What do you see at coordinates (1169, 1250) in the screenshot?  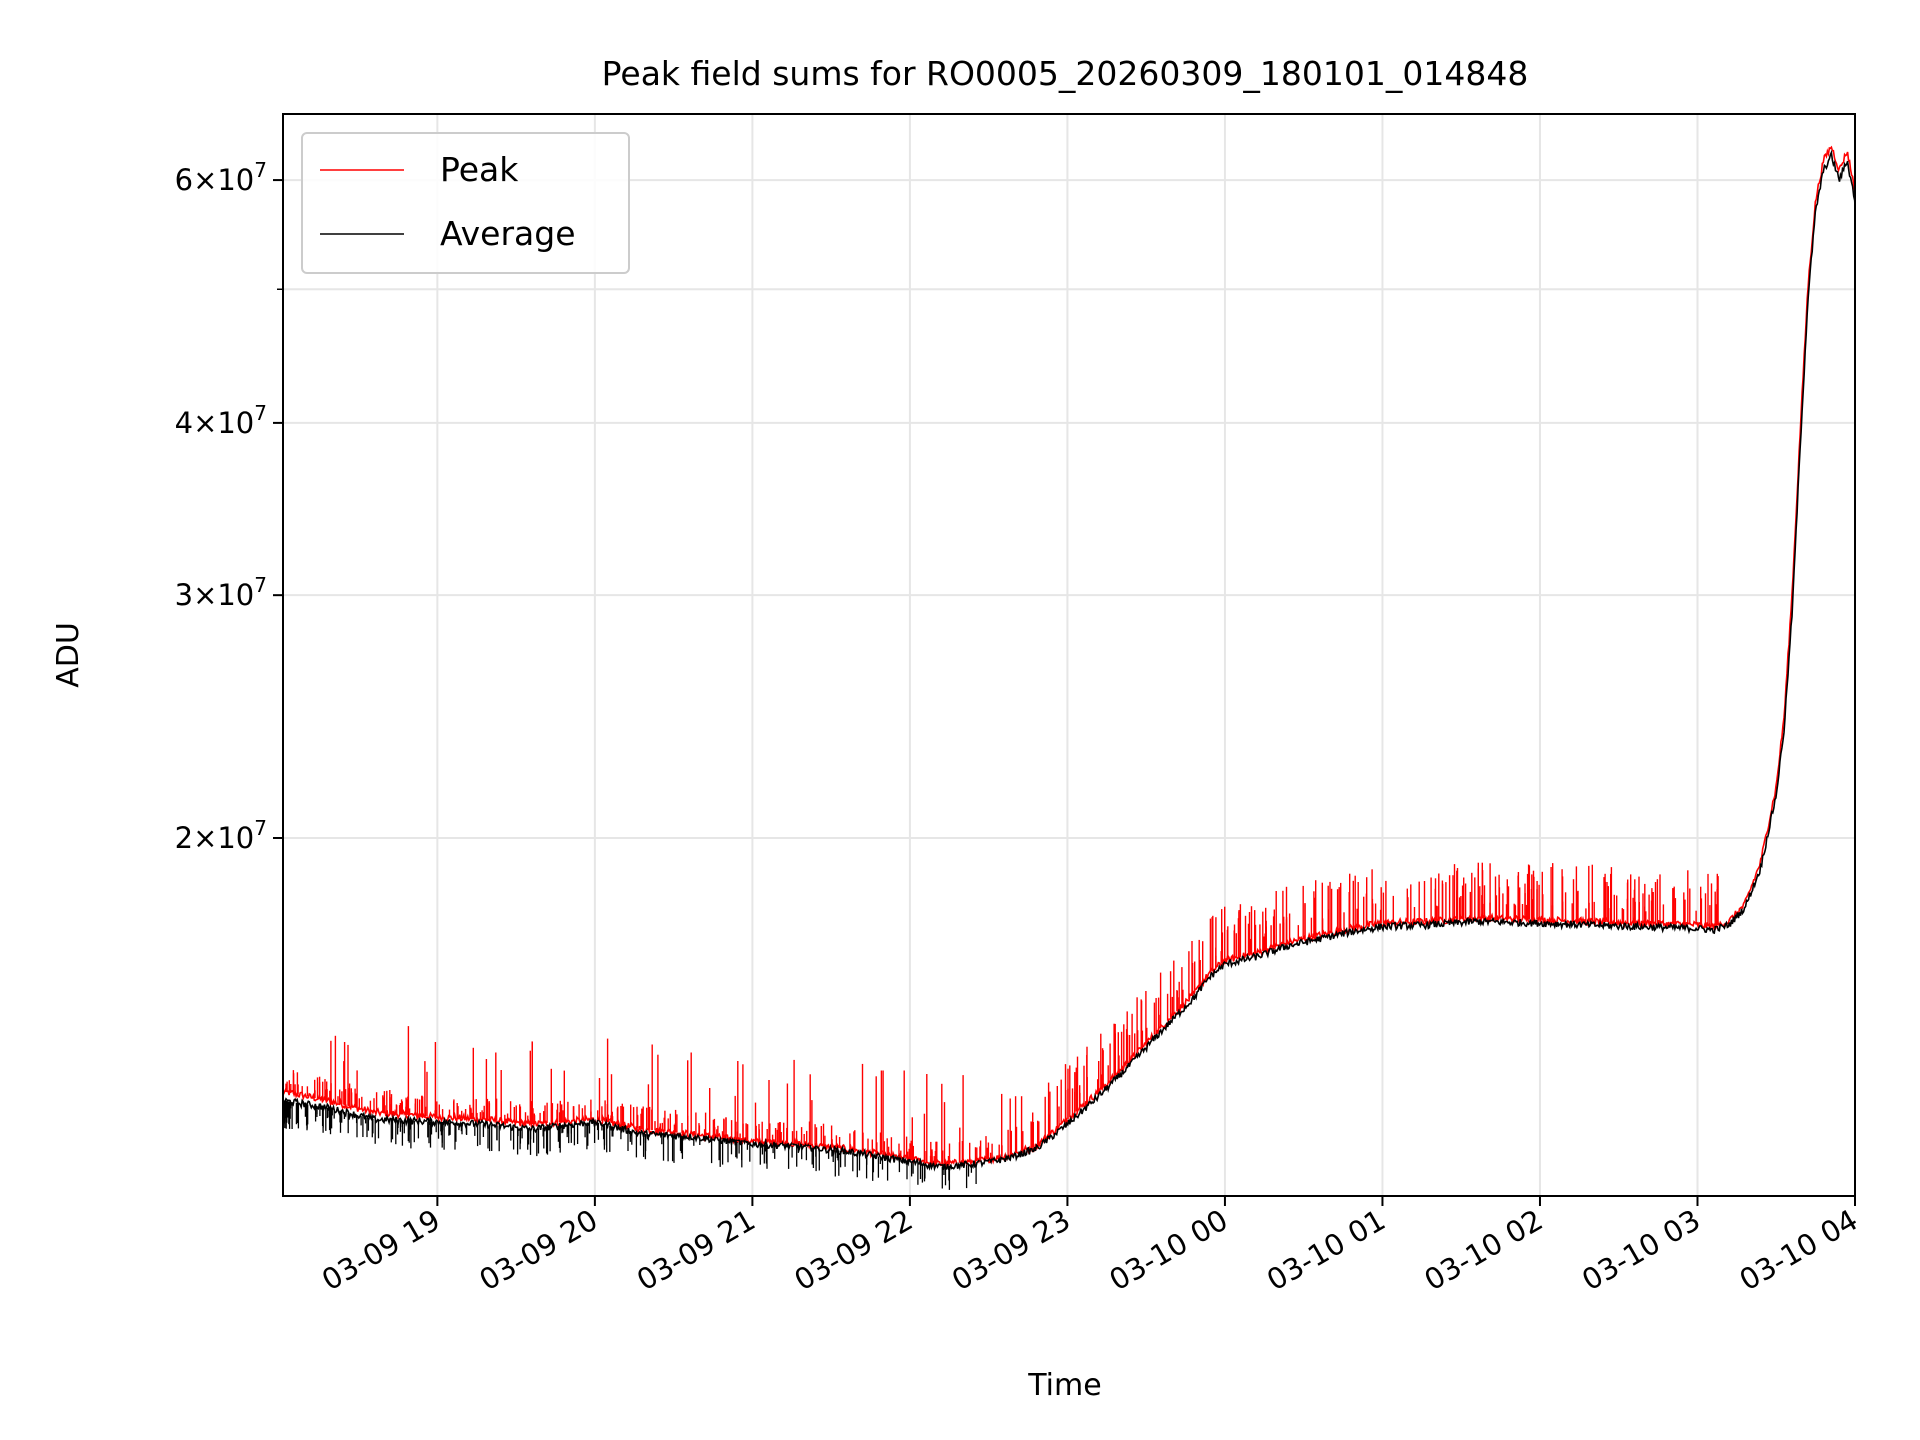 I see `x-tick-label: 03-10 00` at bounding box center [1169, 1250].